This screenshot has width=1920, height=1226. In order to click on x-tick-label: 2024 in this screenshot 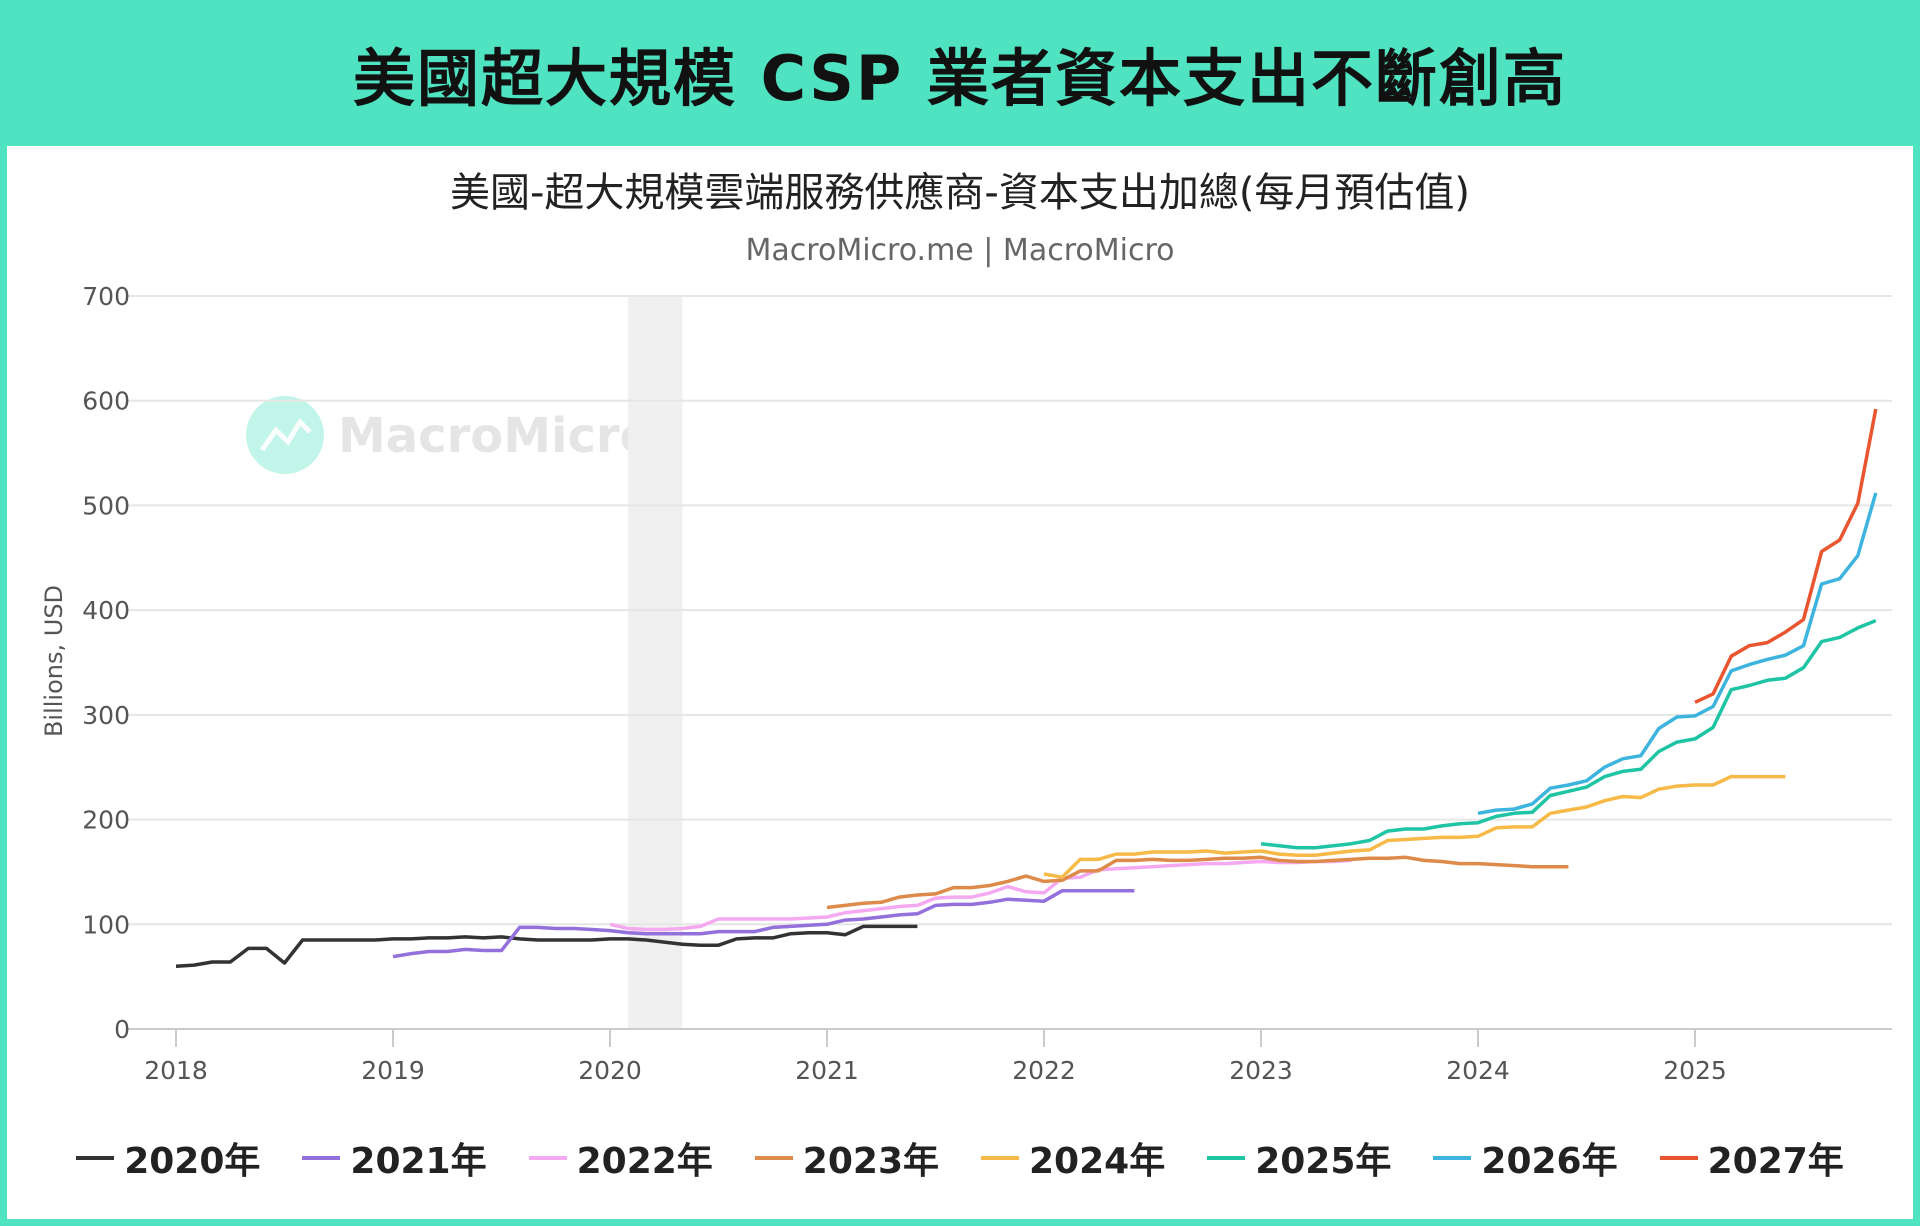, I will do `click(1478, 1070)`.